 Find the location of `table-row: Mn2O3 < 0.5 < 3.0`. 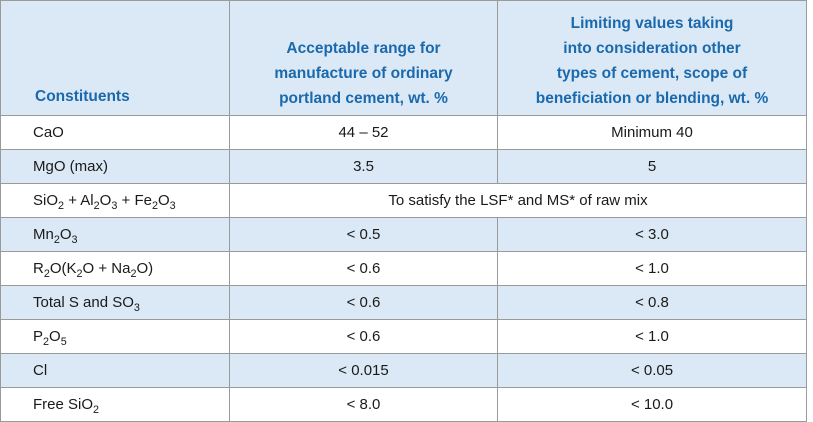

table-row: Mn2O3 < 0.5 < 3.0 is located at coordinates (403, 234).